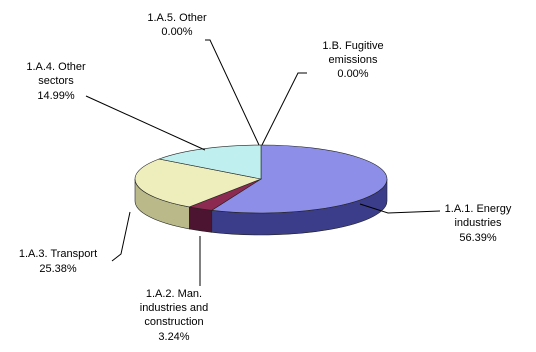 The height and width of the screenshot is (352, 536). I want to click on label-other-sectors: 1.A.4. Other sectors 14.99%, so click(56, 81).